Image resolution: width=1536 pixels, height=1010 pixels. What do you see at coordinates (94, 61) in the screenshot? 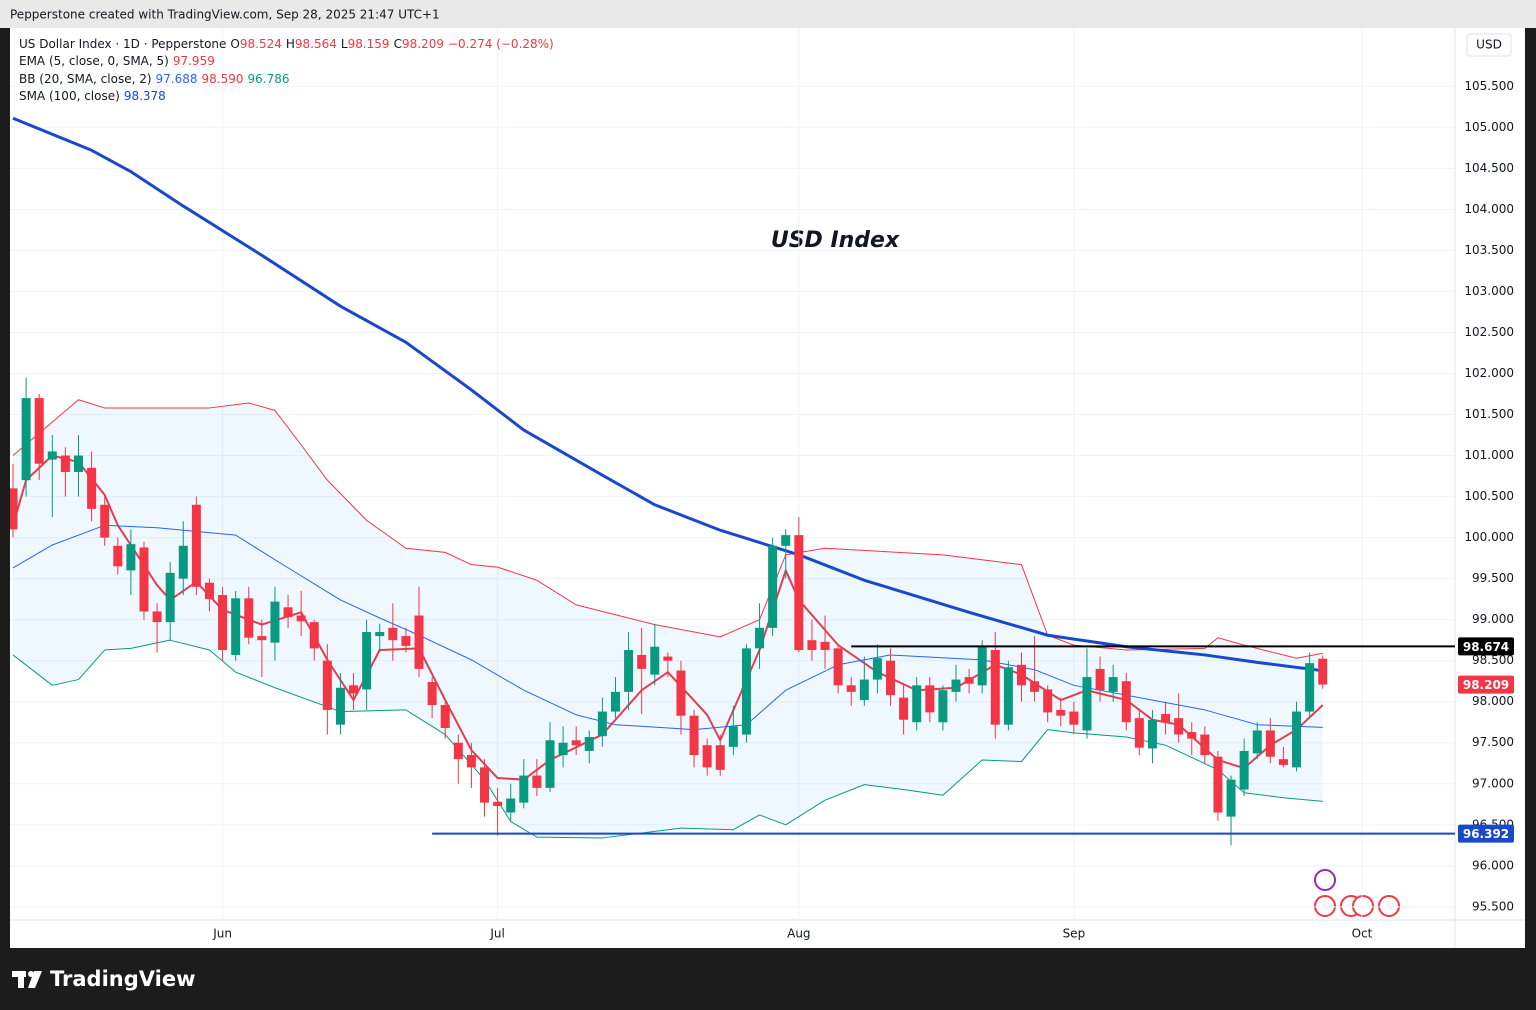
I see `indicator-name: EMA (5, close, 0, SMA, 5)` at bounding box center [94, 61].